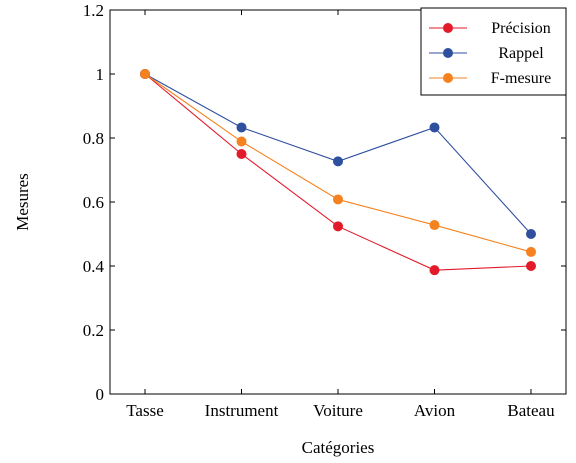 This screenshot has width=576, height=463. What do you see at coordinates (531, 410) in the screenshot?
I see `x-tick-label: Bateau` at bounding box center [531, 410].